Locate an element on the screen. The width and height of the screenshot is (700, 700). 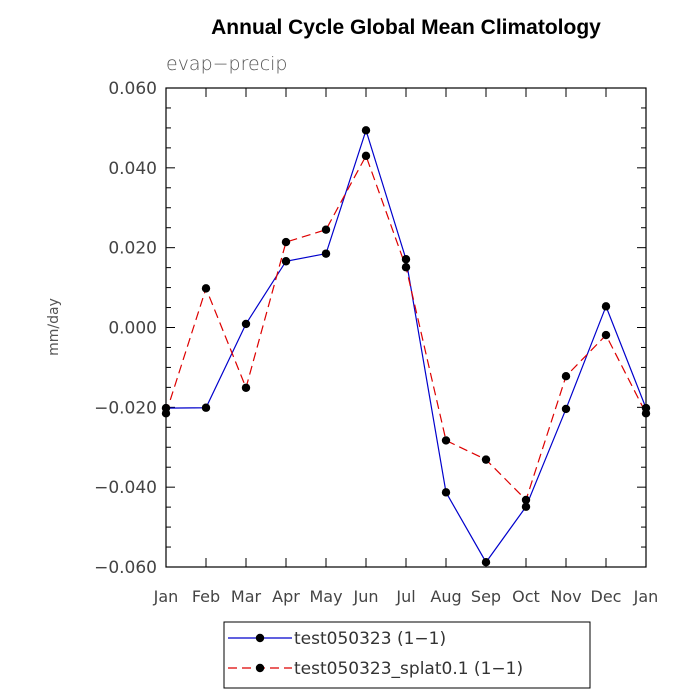
y-tick-label: −0.020 is located at coordinates (125, 408).